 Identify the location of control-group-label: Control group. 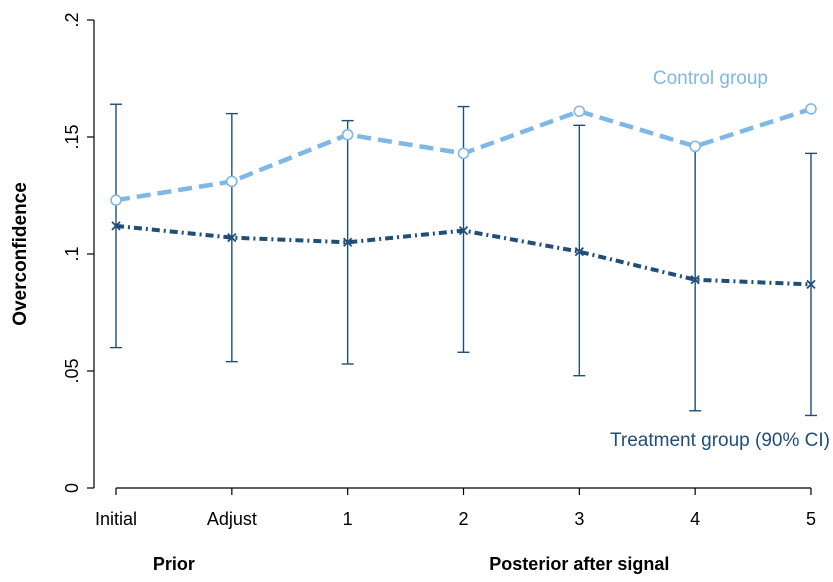
(710, 78).